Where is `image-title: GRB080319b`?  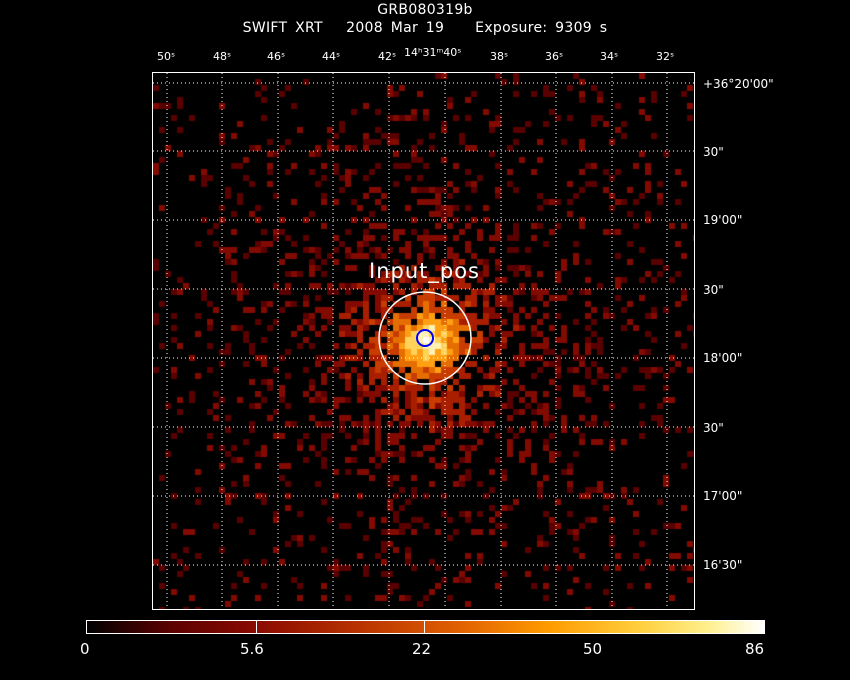
image-title: GRB080319b is located at coordinates (425, 10).